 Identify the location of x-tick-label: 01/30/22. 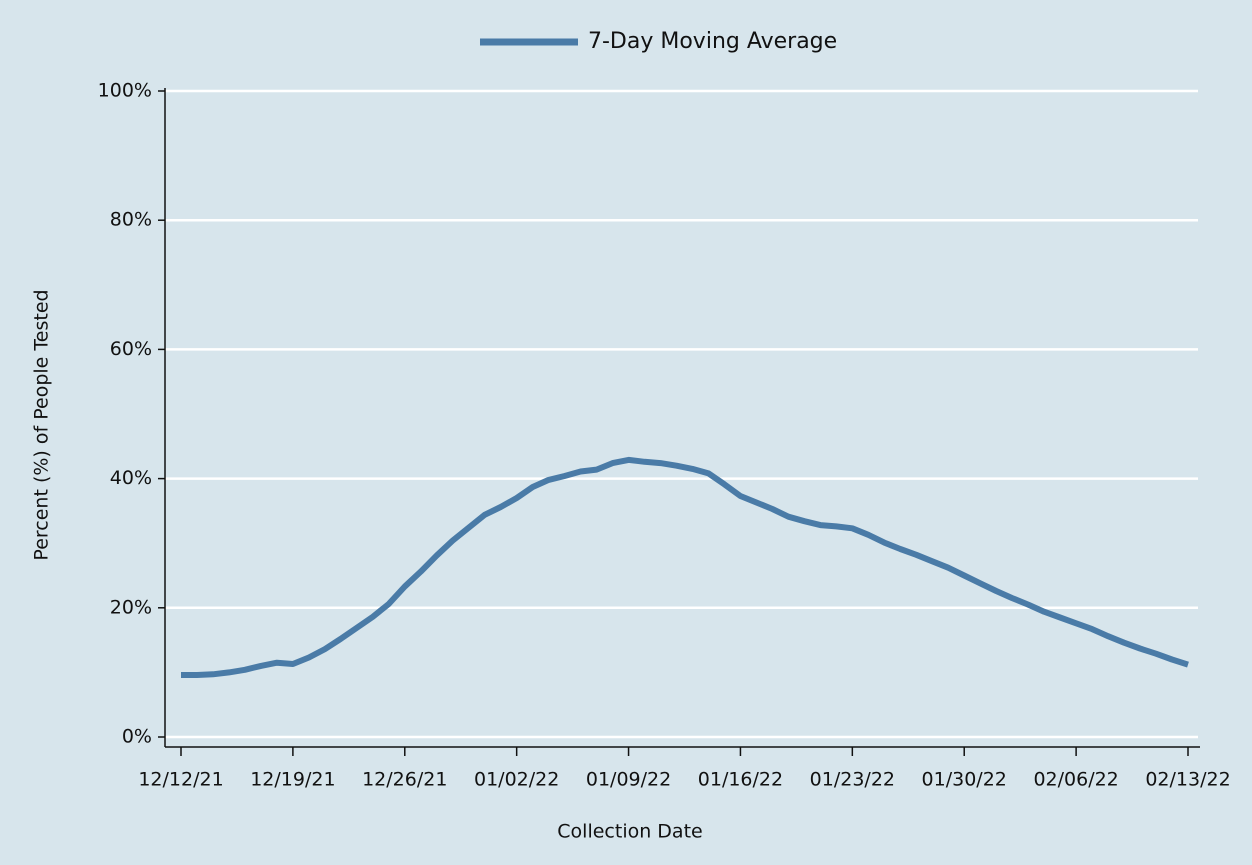
(964, 780).